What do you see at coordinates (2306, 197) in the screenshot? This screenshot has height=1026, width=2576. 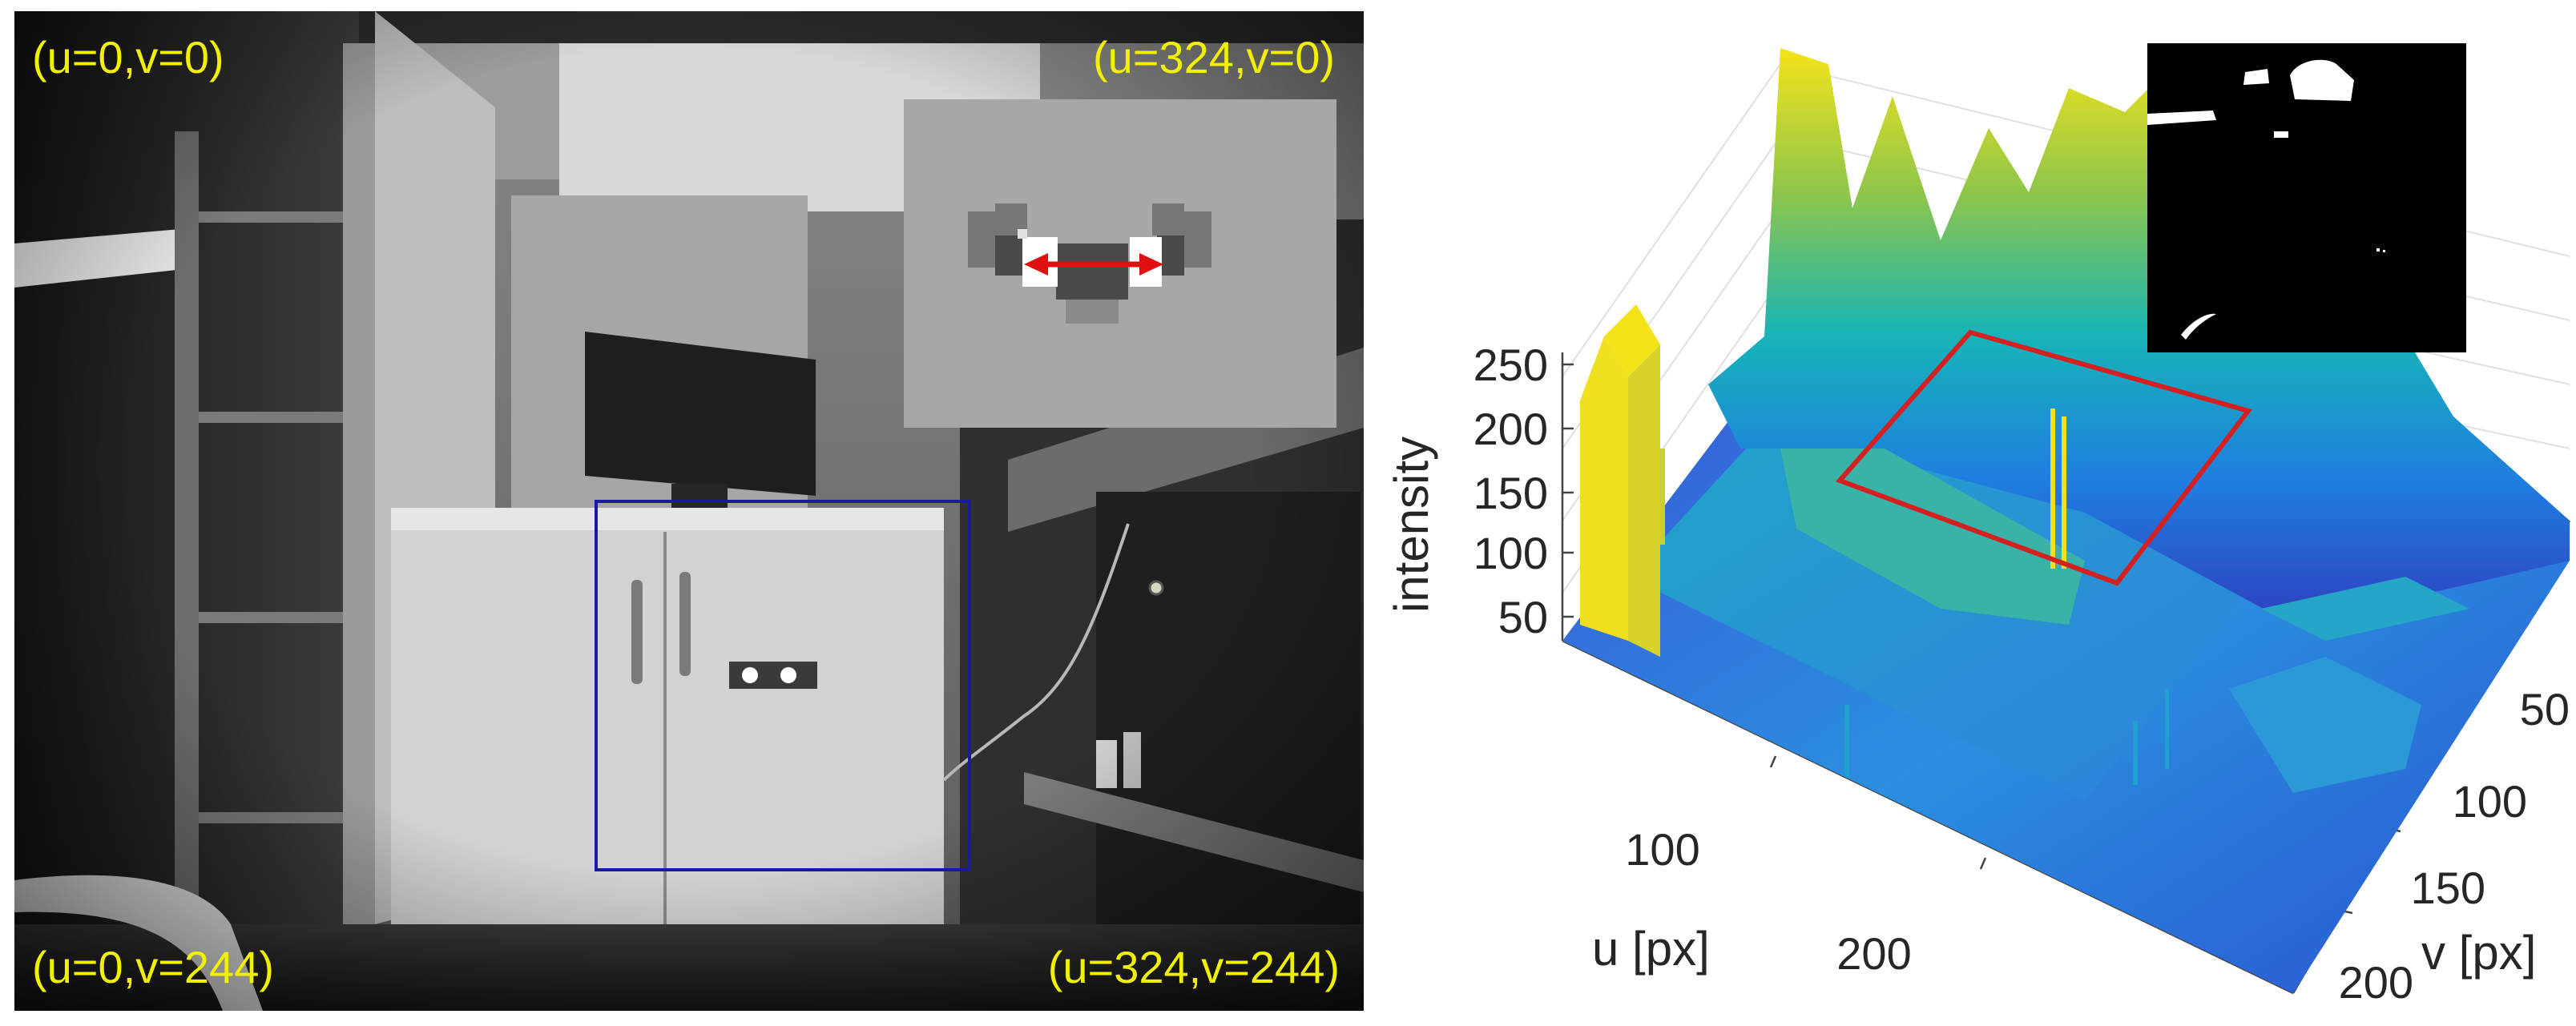 I see `binary-mask-inset` at bounding box center [2306, 197].